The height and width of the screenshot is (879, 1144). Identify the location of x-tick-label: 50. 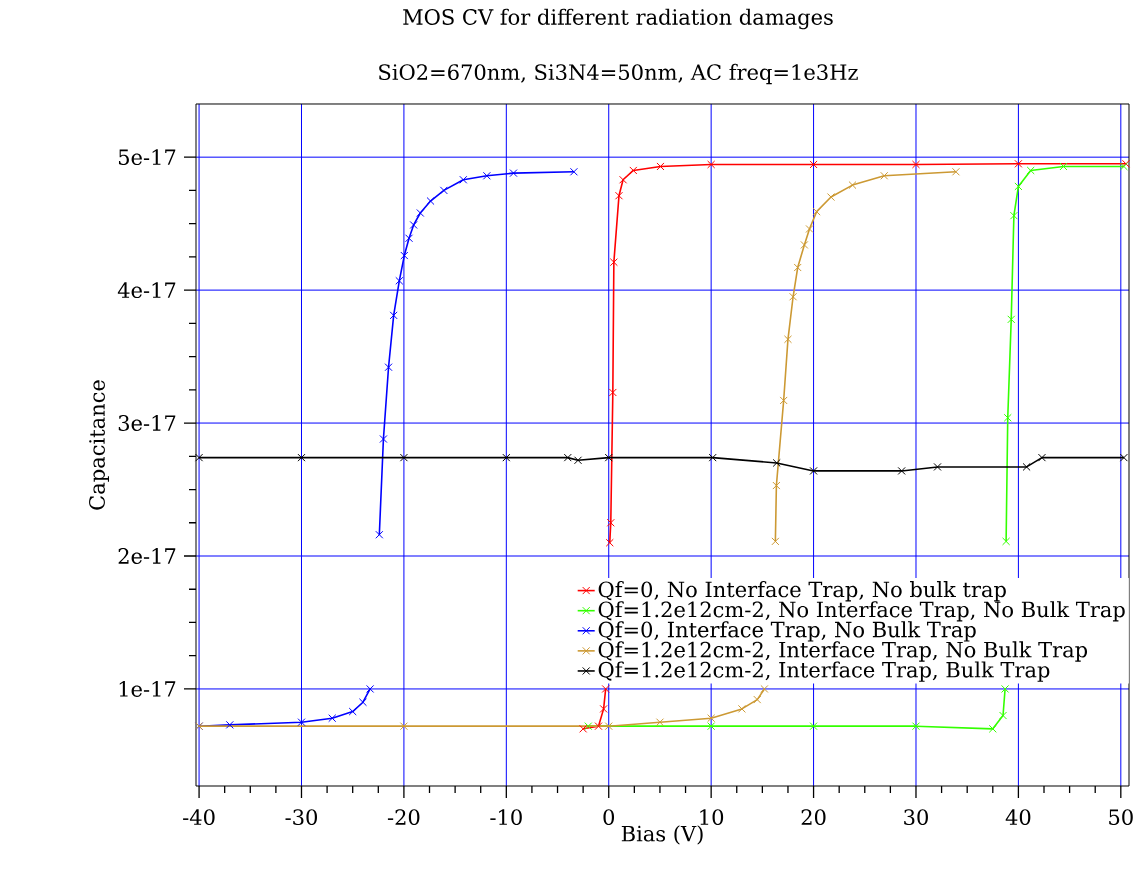
(1121, 817).